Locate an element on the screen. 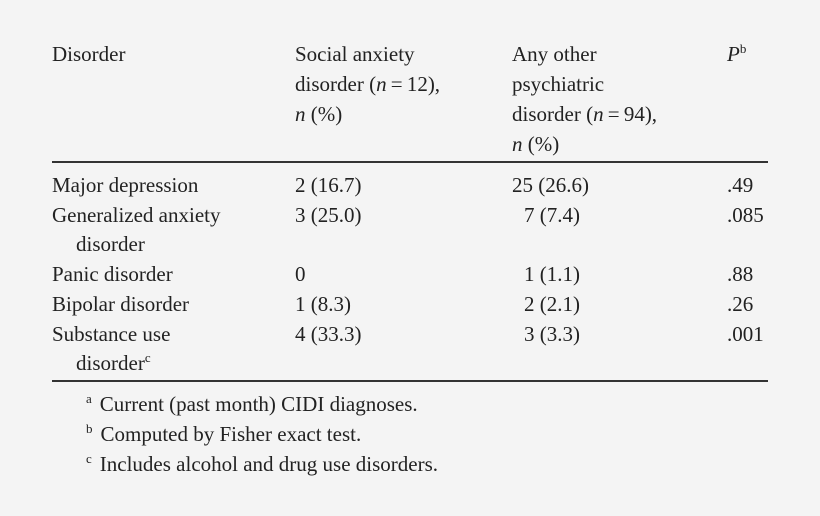 The image size is (820, 516). header-row-3: n (%) disorder (n = 94), is located at coordinates (476, 114).